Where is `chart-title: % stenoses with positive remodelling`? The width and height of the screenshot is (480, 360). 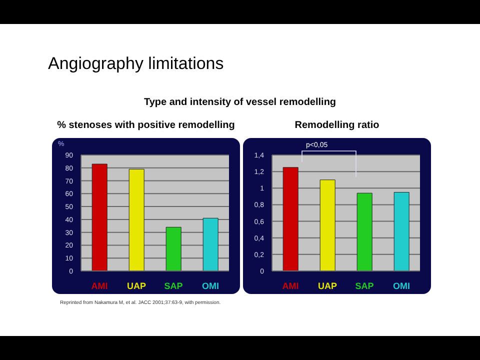 chart-title: % stenoses with positive remodelling is located at coordinates (146, 126).